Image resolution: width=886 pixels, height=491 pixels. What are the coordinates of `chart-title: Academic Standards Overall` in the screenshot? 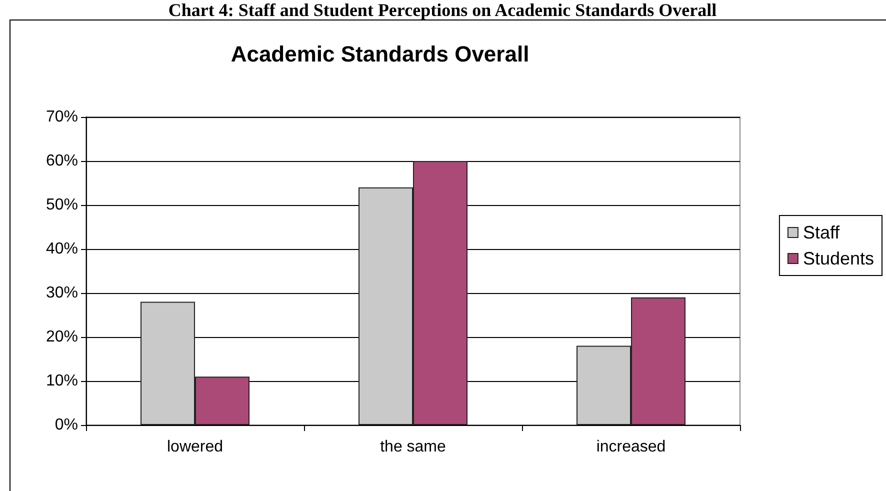 It's located at (380, 54).